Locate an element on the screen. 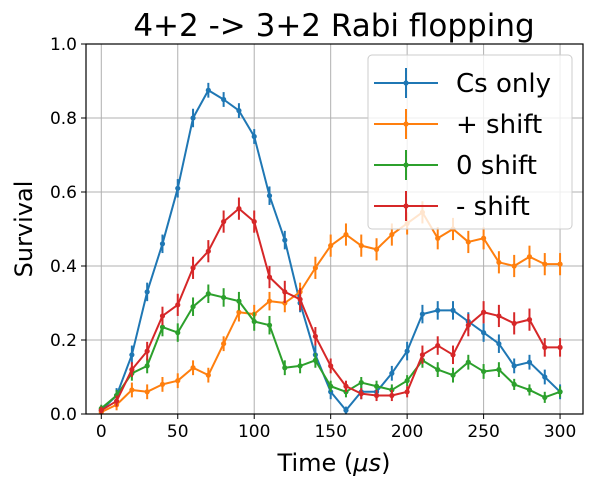 This screenshot has height=491, width=596. x-tick-label: 250 is located at coordinates (483, 432).